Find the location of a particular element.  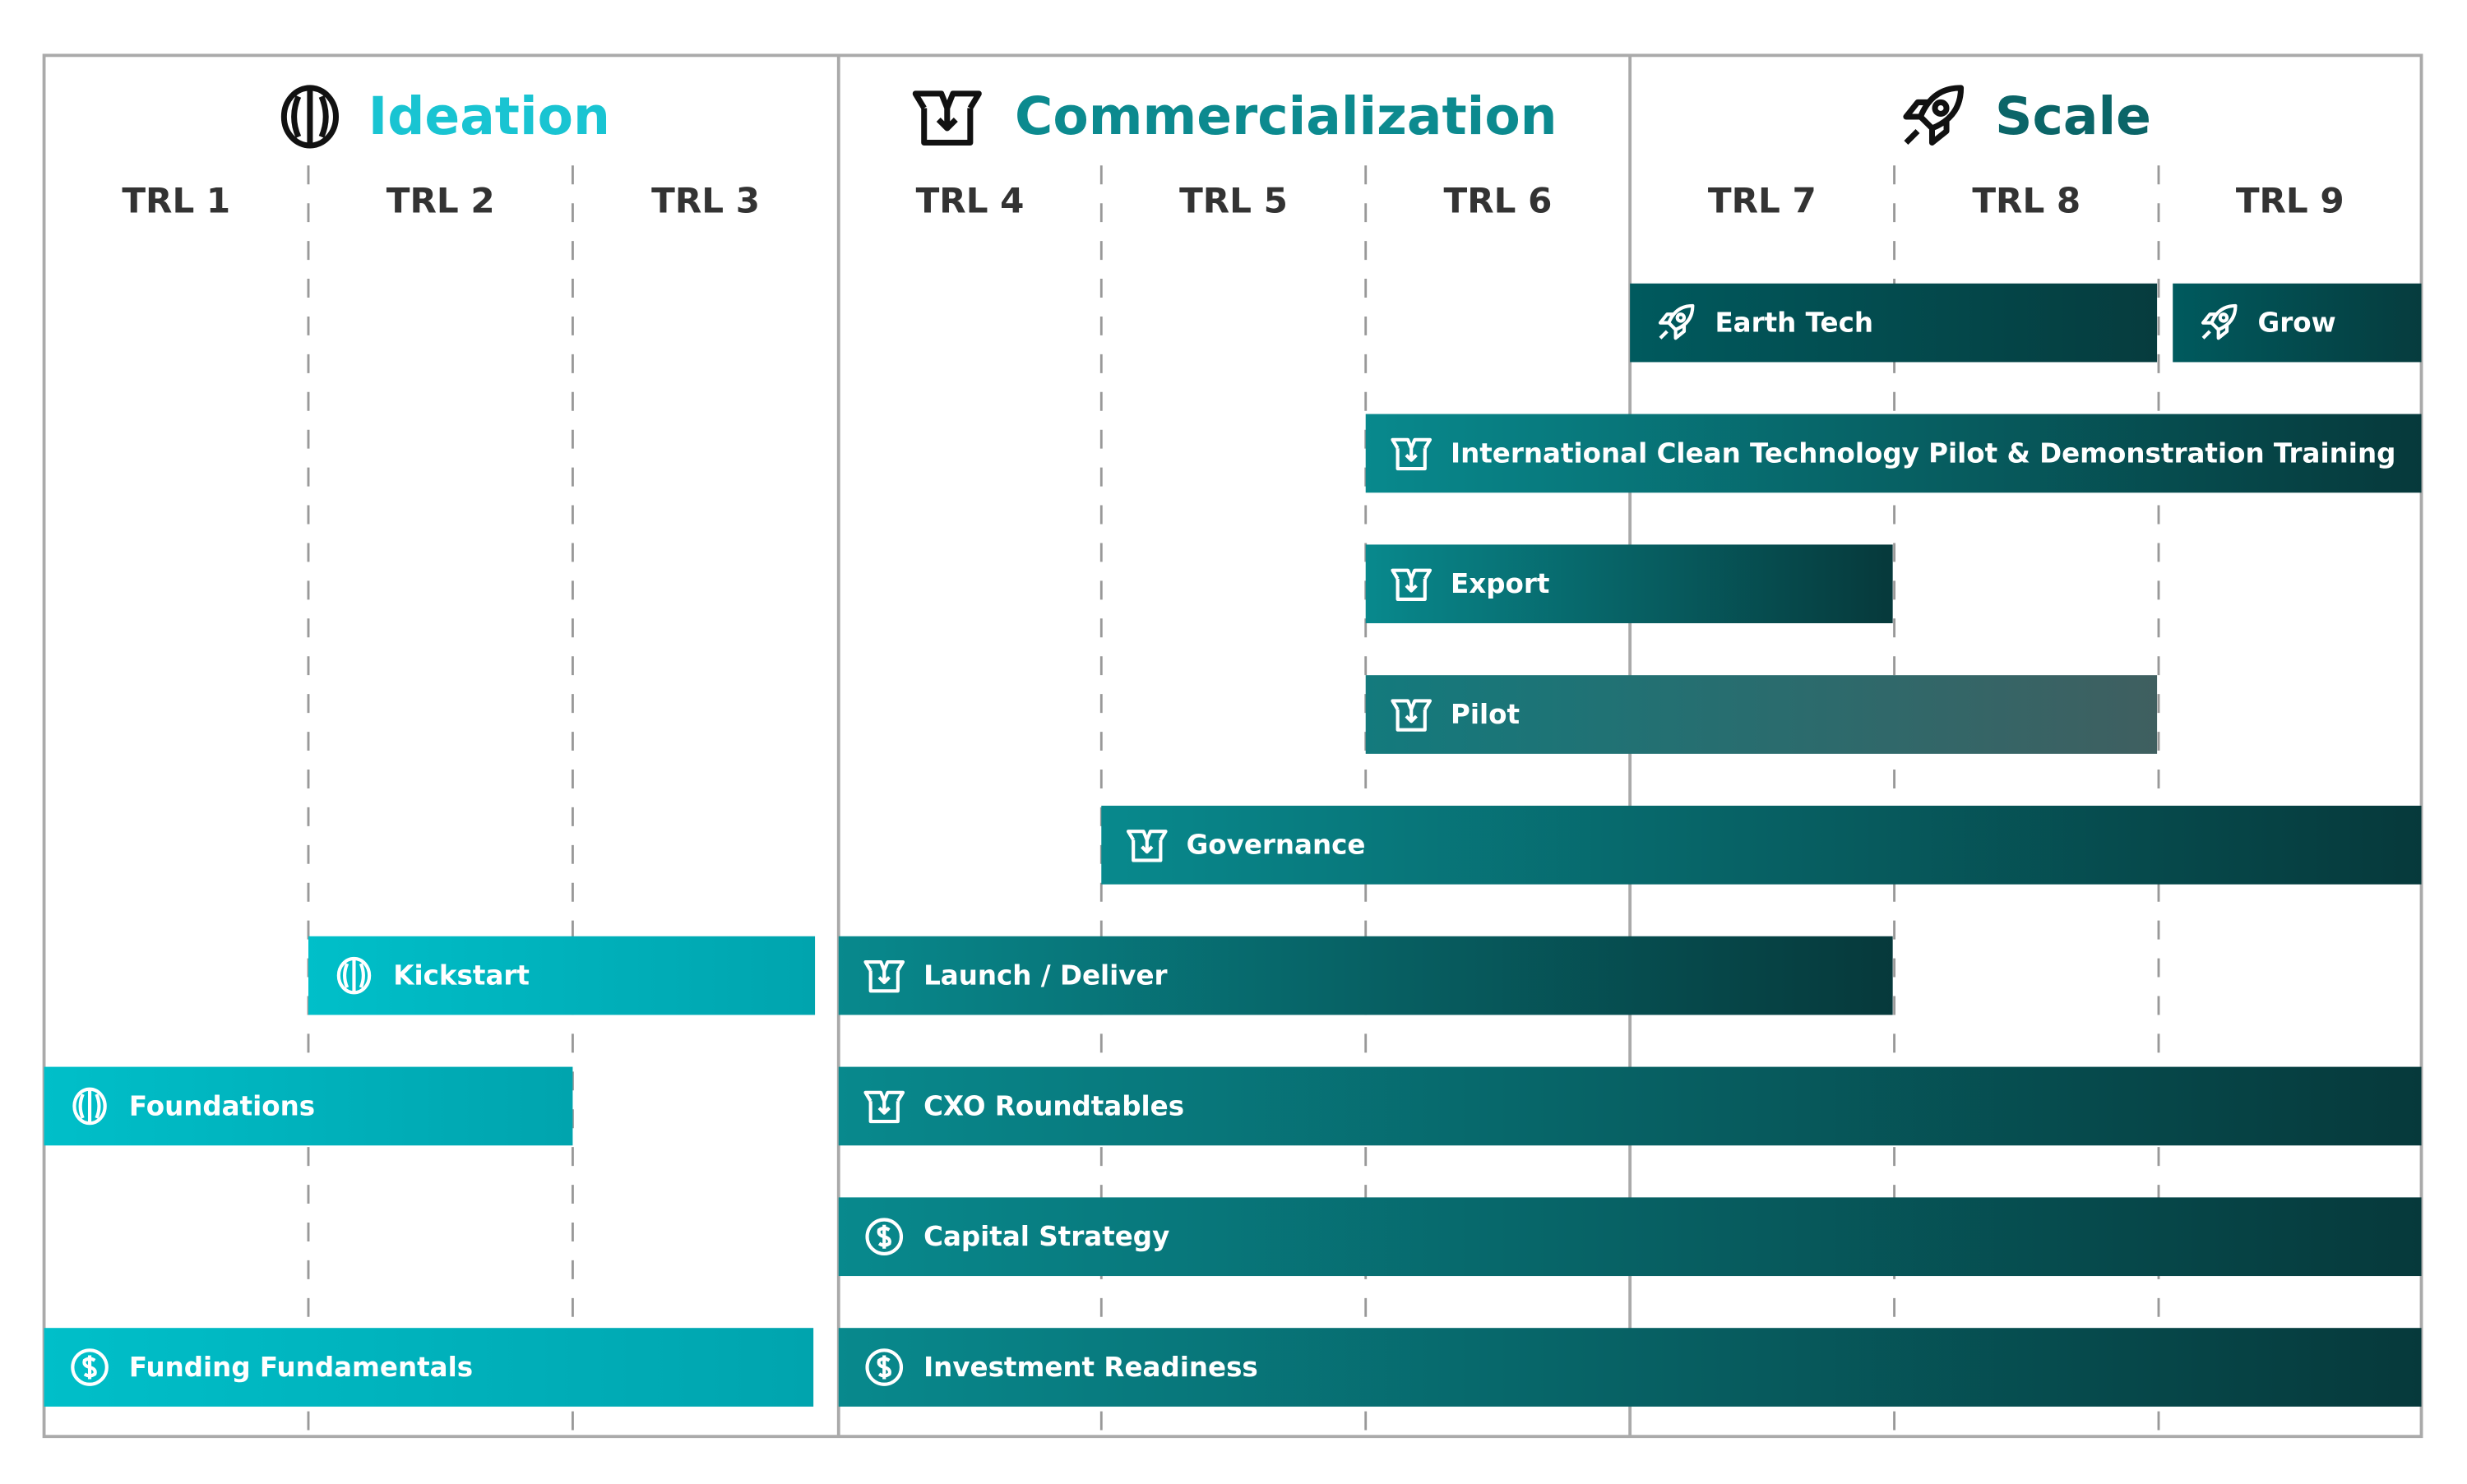

trl-label: TRL 4 is located at coordinates (971, 201).